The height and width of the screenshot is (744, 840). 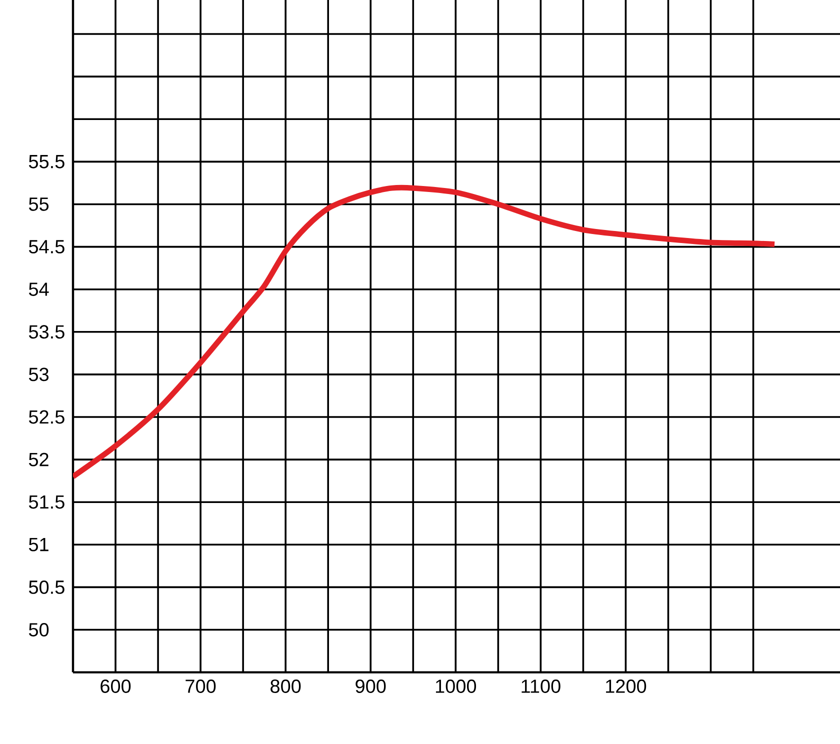 What do you see at coordinates (38, 289) in the screenshot?
I see `y-tick-label: 54` at bounding box center [38, 289].